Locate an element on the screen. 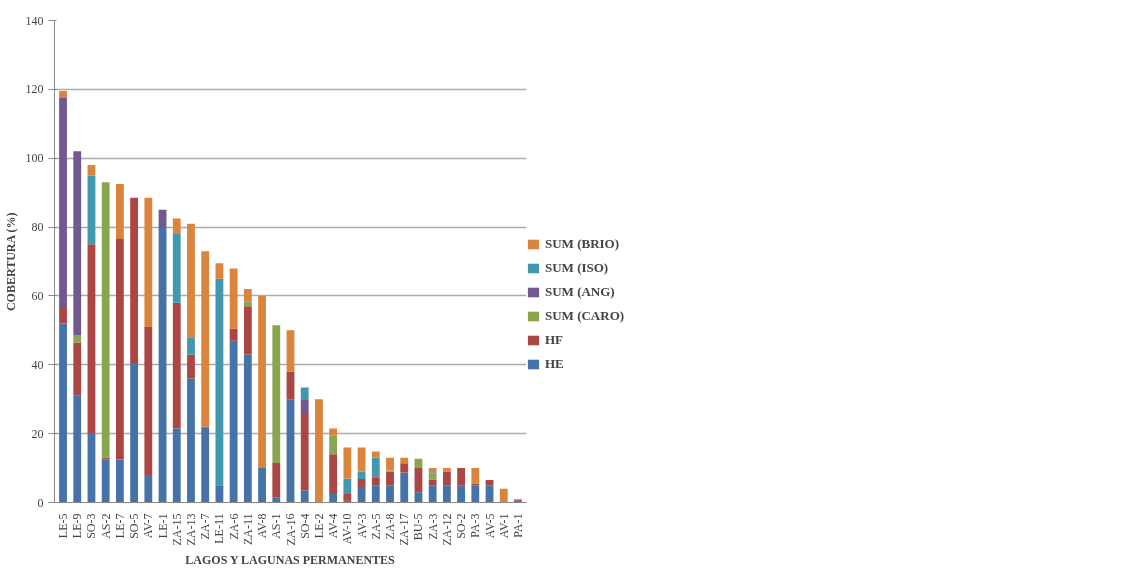  legend-label: SUM (BRIO) is located at coordinates (582, 244).